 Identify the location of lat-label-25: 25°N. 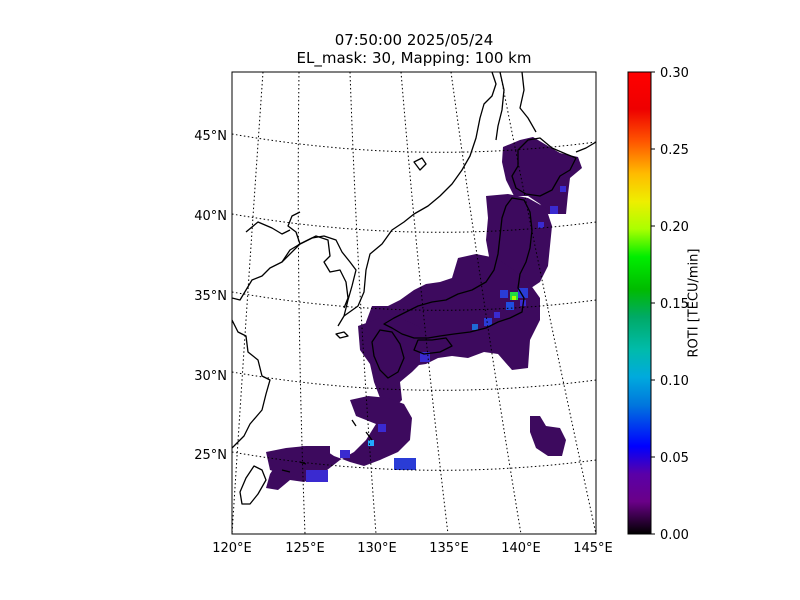
(210, 455).